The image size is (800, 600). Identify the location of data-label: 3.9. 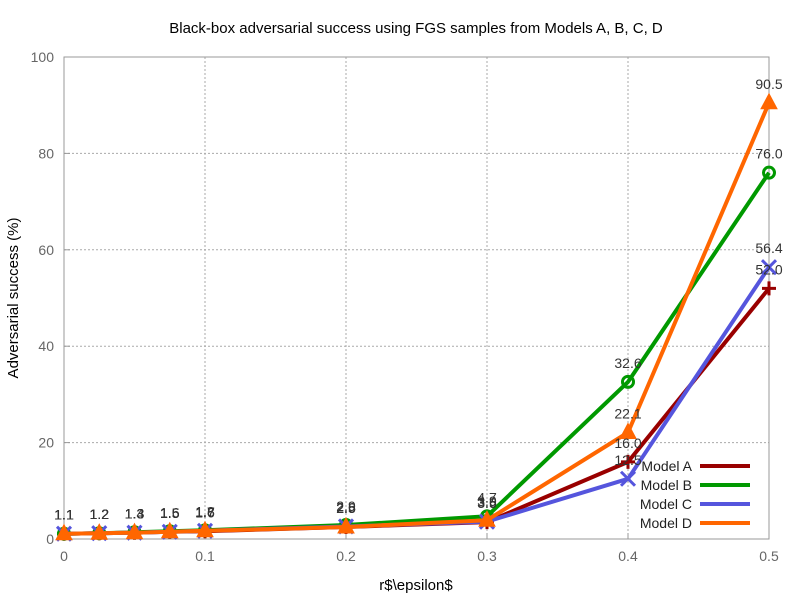
(487, 501).